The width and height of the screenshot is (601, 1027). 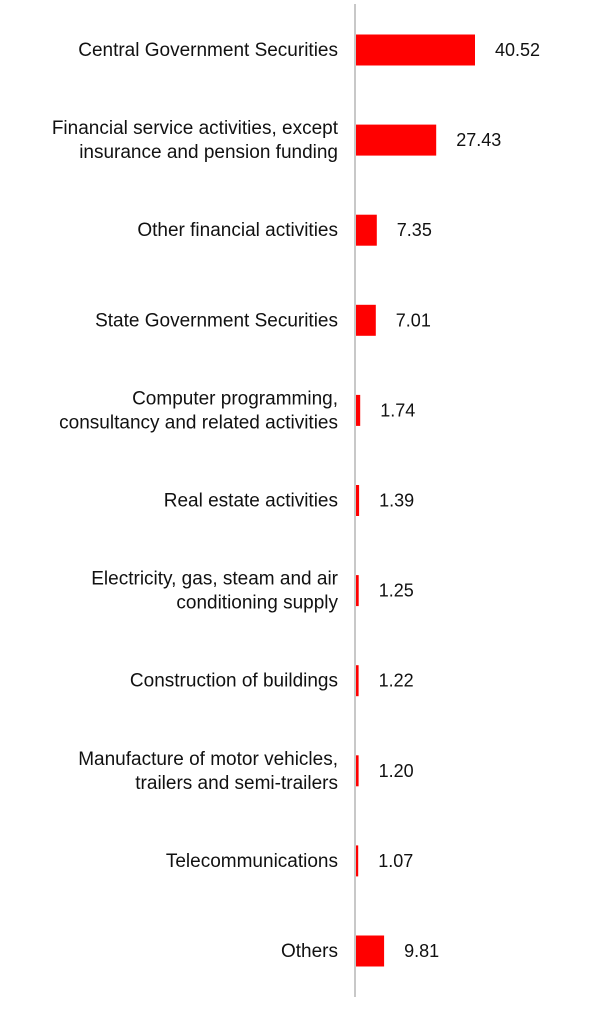 I want to click on category-label-7: Construction of buildings, so click(x=234, y=681).